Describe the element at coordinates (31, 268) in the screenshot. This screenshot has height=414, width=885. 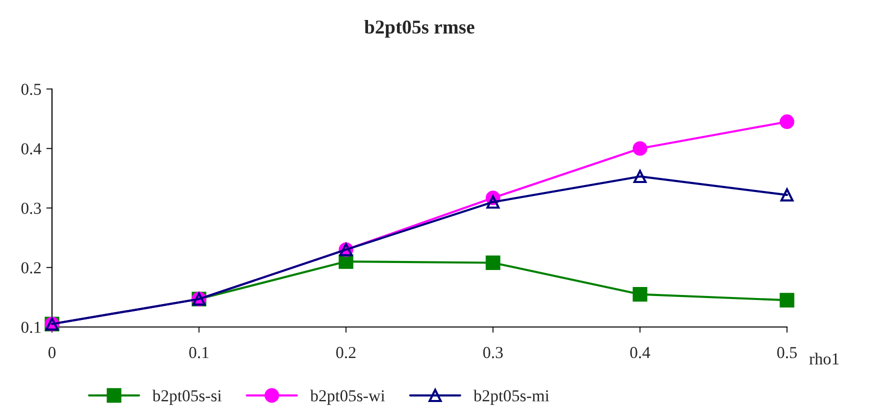
I see `y-tick-label: 0.2` at that location.